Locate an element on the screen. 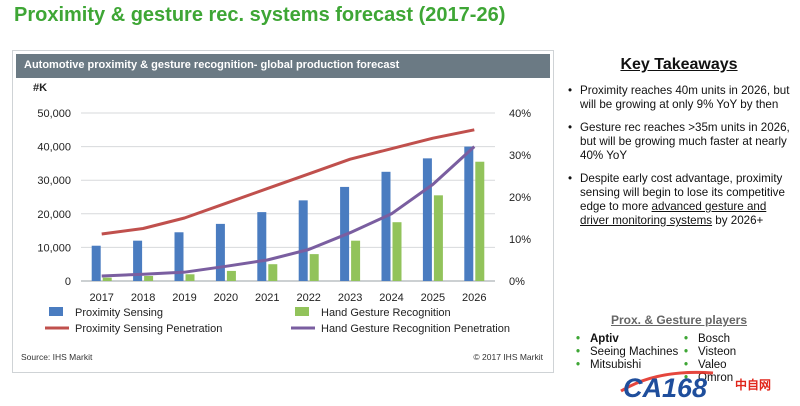 This screenshot has width=800, height=406. x-tick-label: 2022 is located at coordinates (308, 298).